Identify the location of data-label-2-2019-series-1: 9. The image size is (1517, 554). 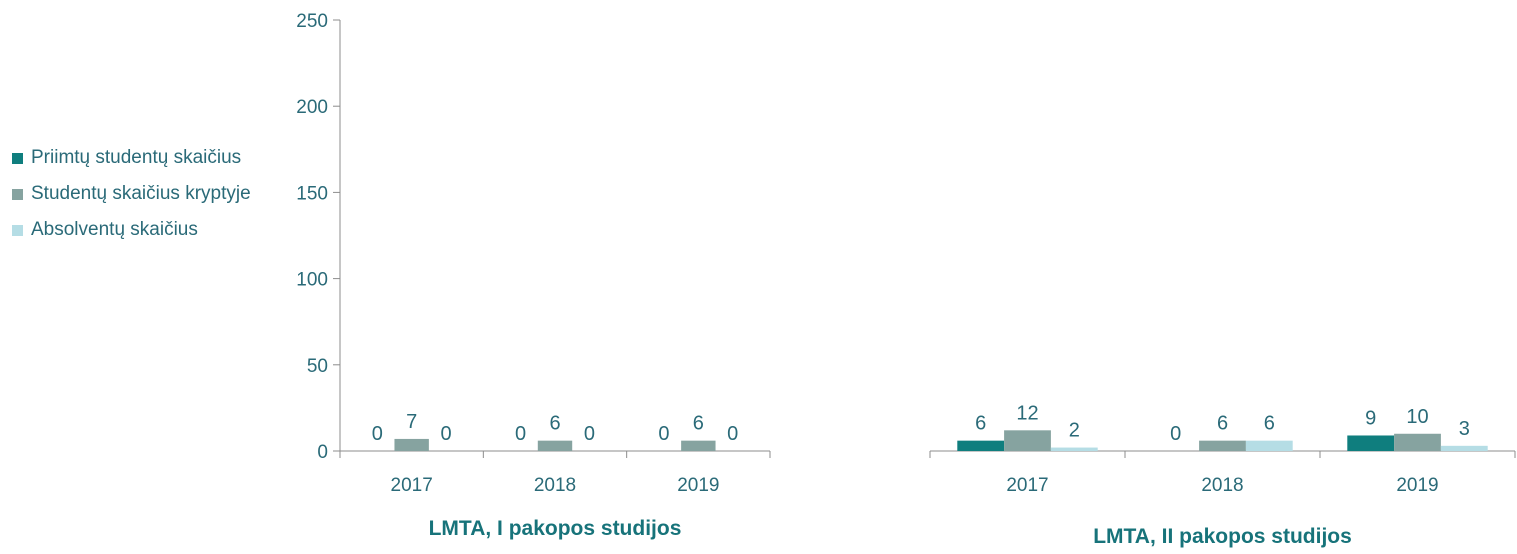
(1370, 418).